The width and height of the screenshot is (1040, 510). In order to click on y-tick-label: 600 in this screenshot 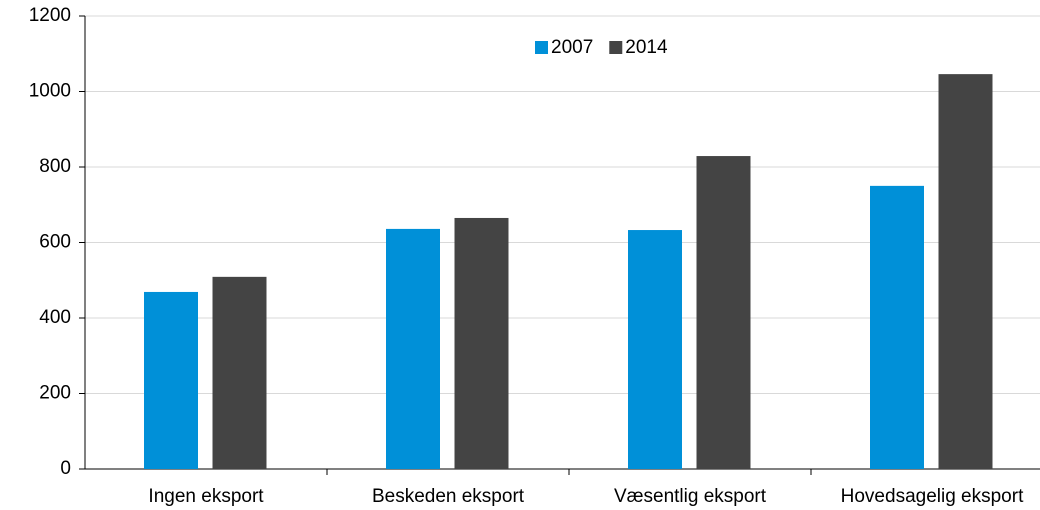, I will do `click(55, 242)`.